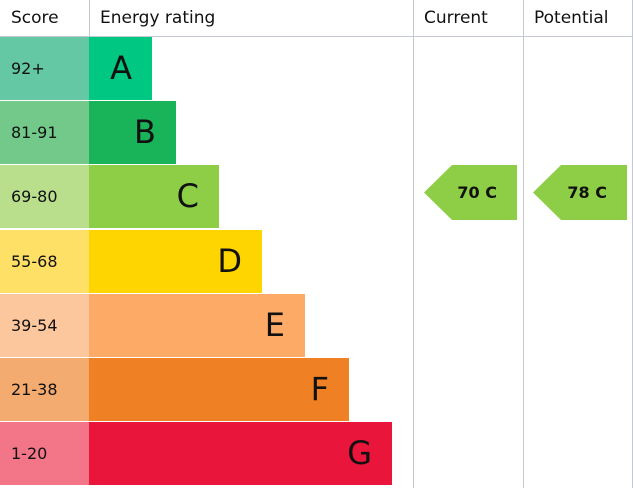 The height and width of the screenshot is (488, 633). Describe the element at coordinates (44, 133) in the screenshot. I see `score-cell-B: 81-91` at that location.